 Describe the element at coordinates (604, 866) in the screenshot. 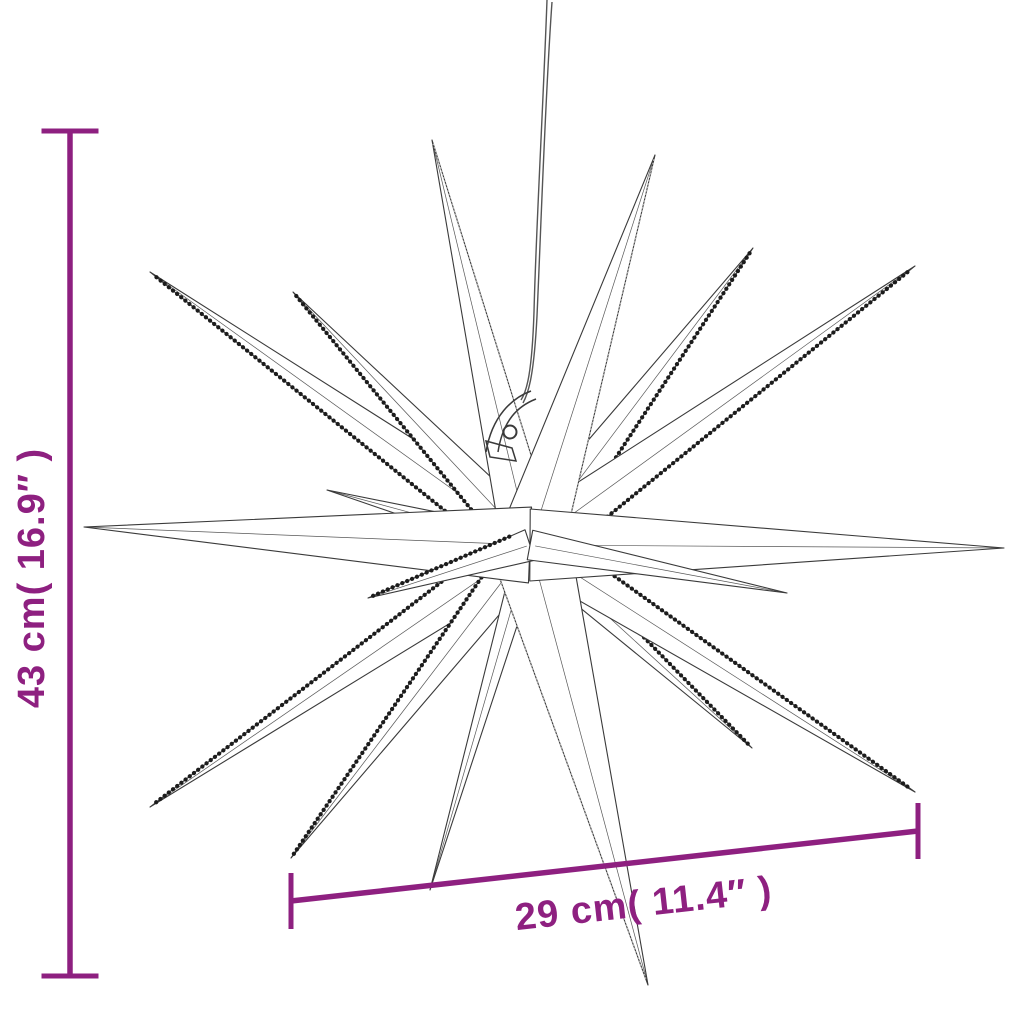

I see `horizontal-dimension-line` at that location.